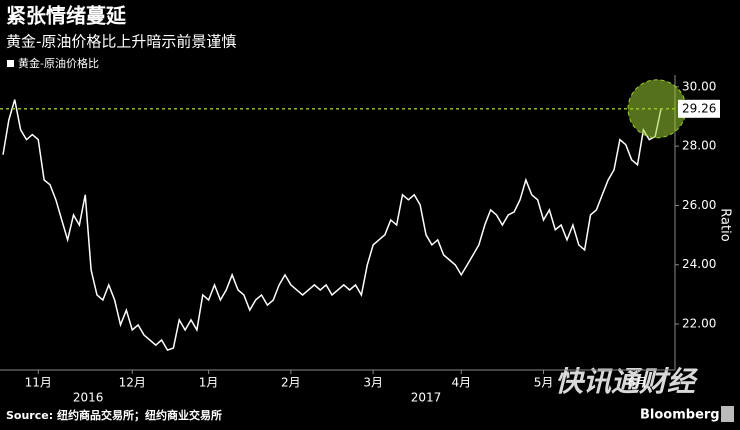 The height and width of the screenshot is (430, 740). Describe the element at coordinates (699, 86) in the screenshot. I see `y-tick-label: 30.00` at that location.